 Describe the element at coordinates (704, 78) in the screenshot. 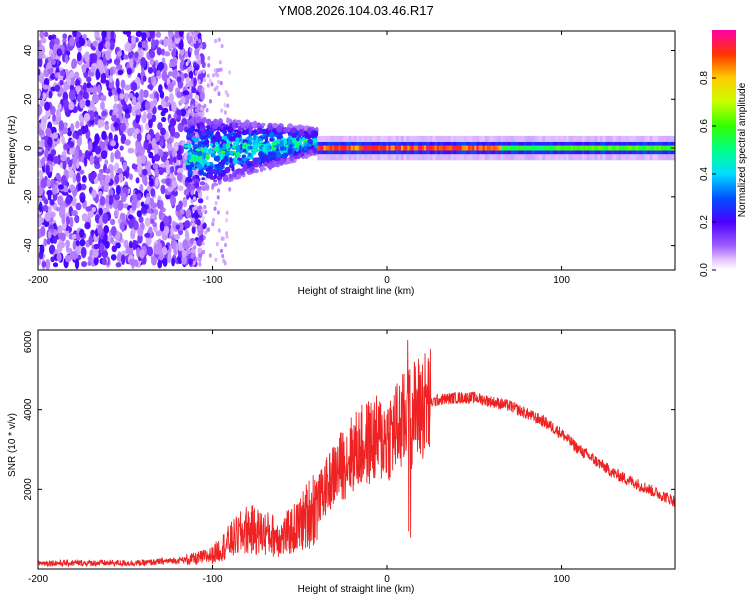

I see `colorbar-tick-label: 0.8` at that location.